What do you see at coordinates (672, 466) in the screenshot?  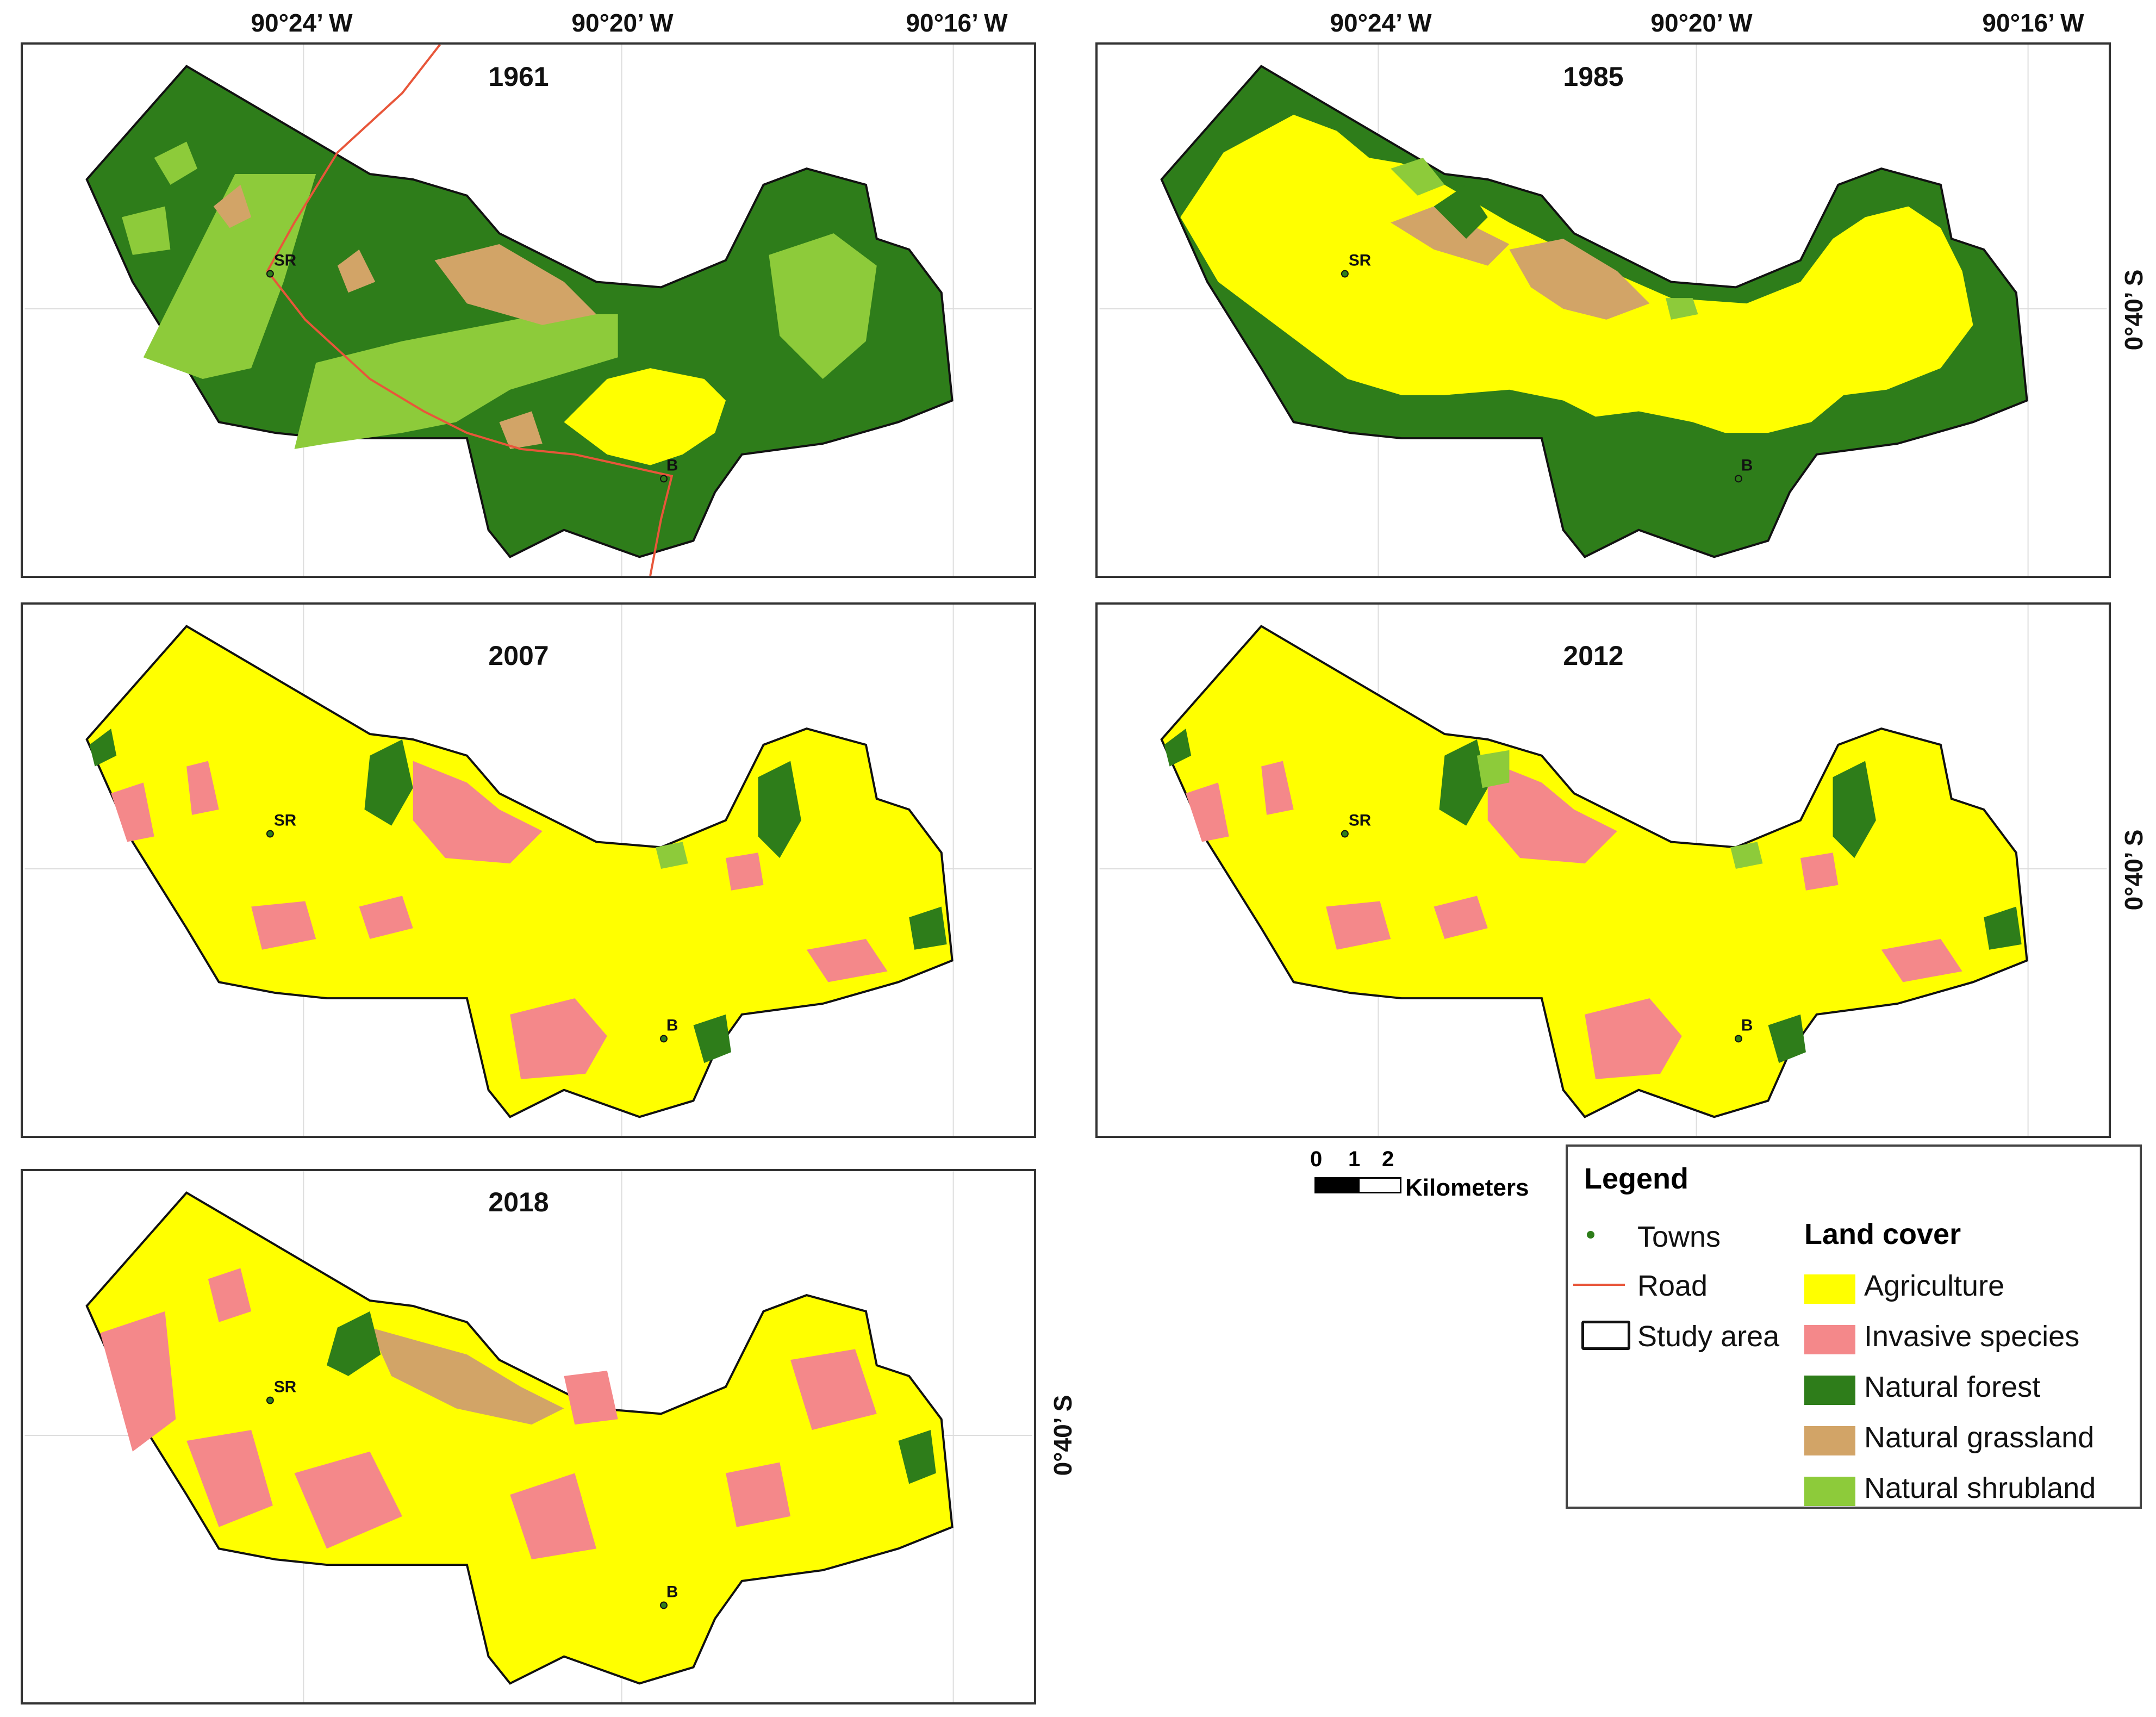 I see `town-label-b-1961: B` at bounding box center [672, 466].